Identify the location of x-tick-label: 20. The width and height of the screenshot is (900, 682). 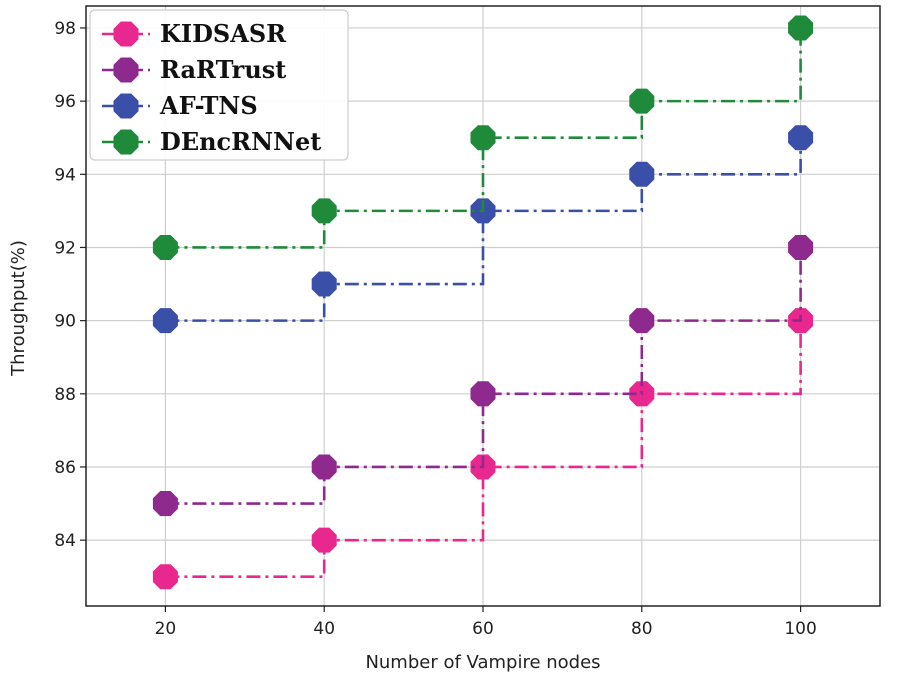
(166, 629).